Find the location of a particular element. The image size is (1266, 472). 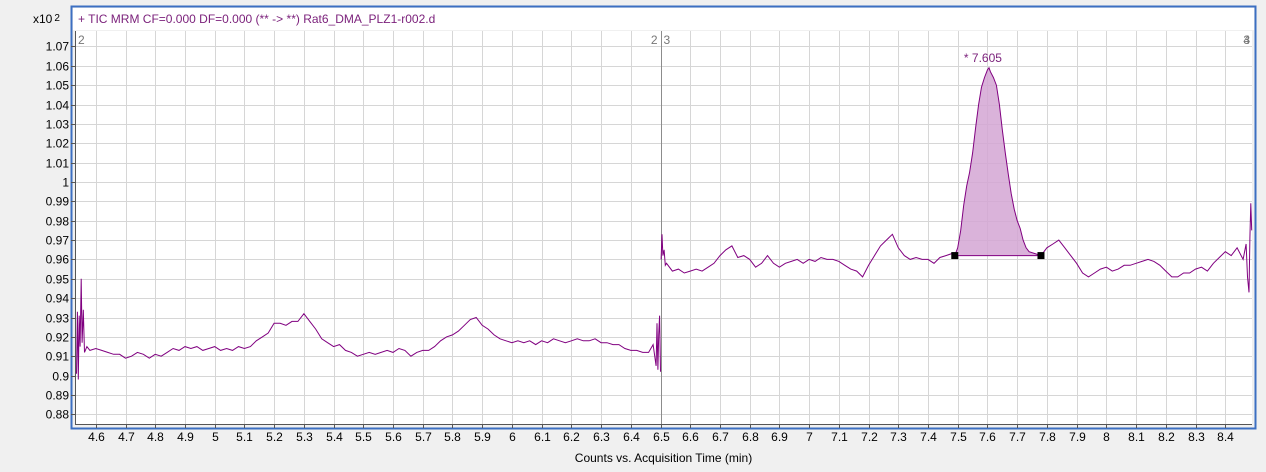

y-tick-label: 0.93 is located at coordinates (58, 319).